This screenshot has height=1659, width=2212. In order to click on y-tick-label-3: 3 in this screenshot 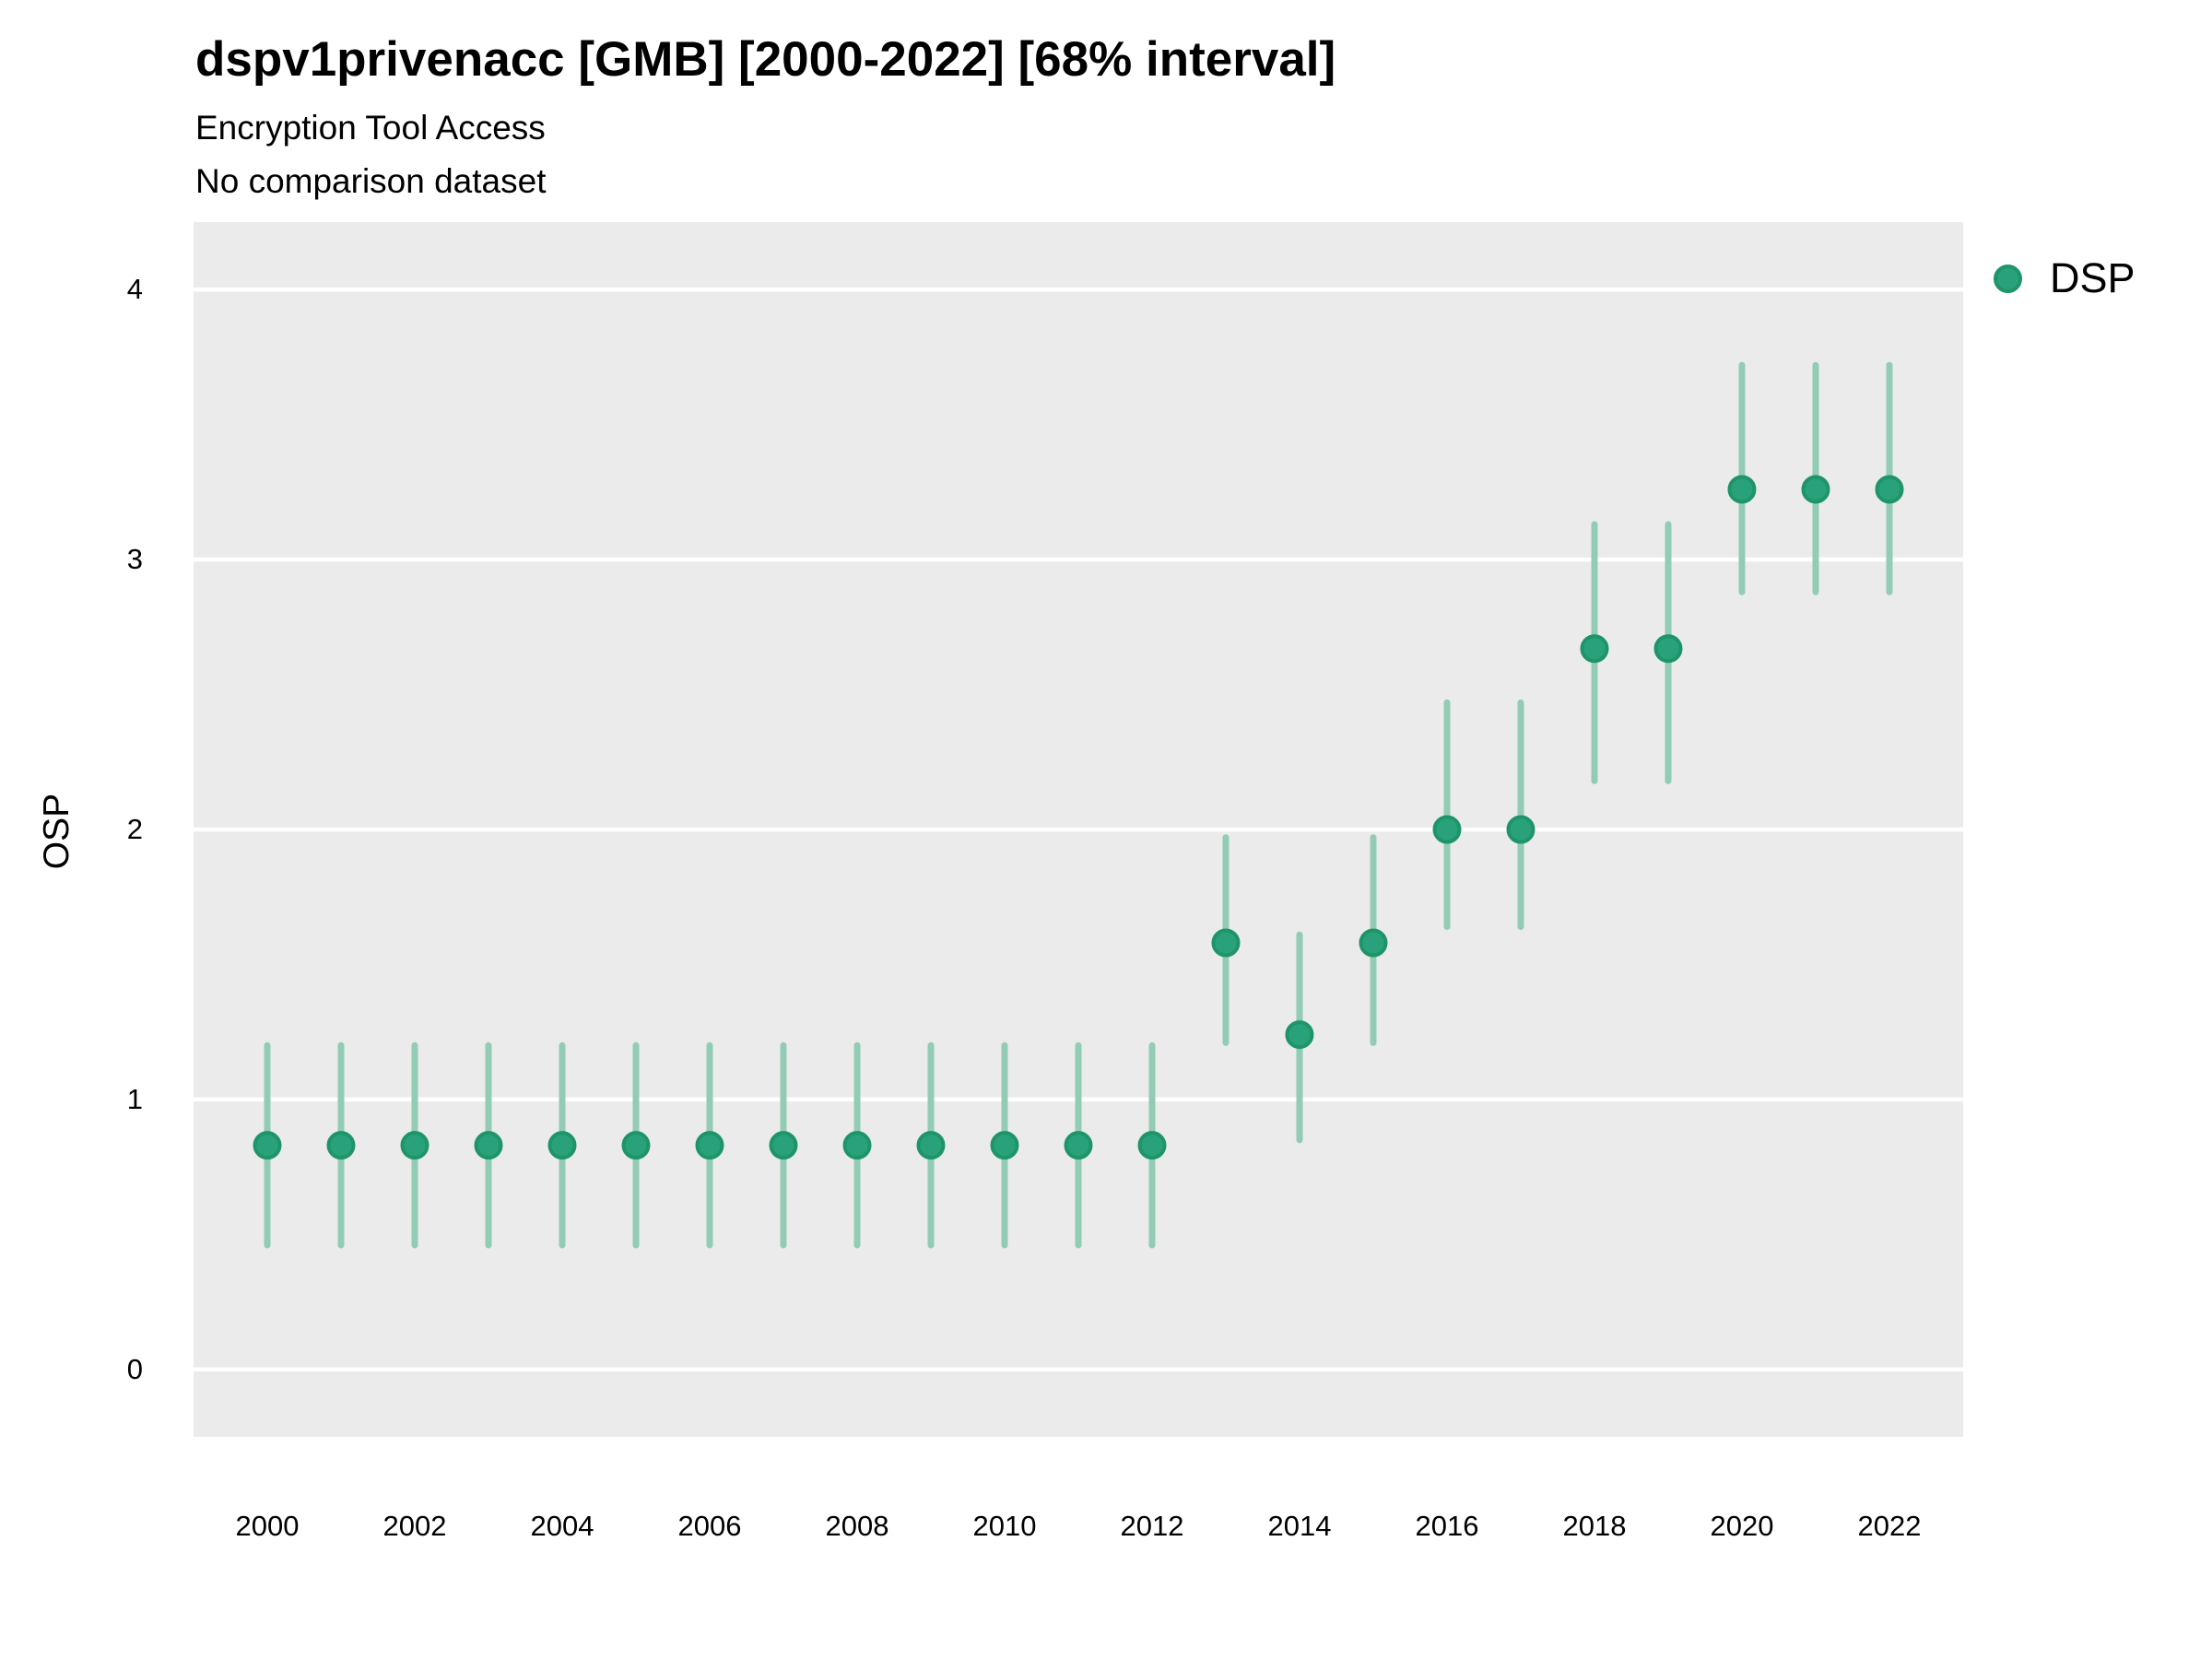, I will do `click(134, 559)`.